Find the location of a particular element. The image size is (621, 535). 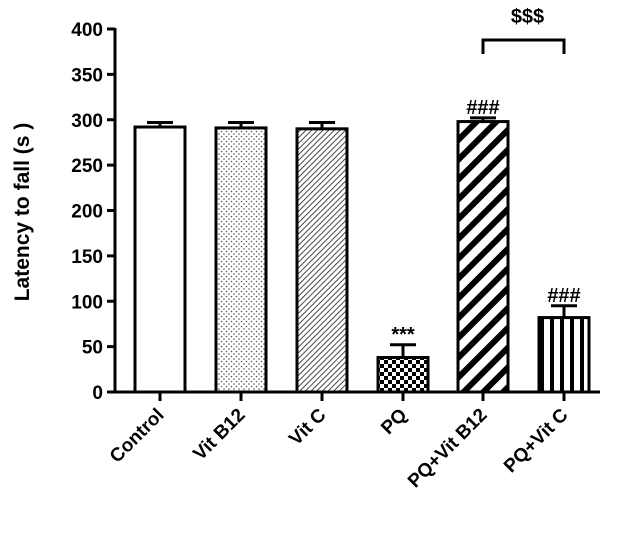

y-tick-label: 400 is located at coordinates (87, 30).